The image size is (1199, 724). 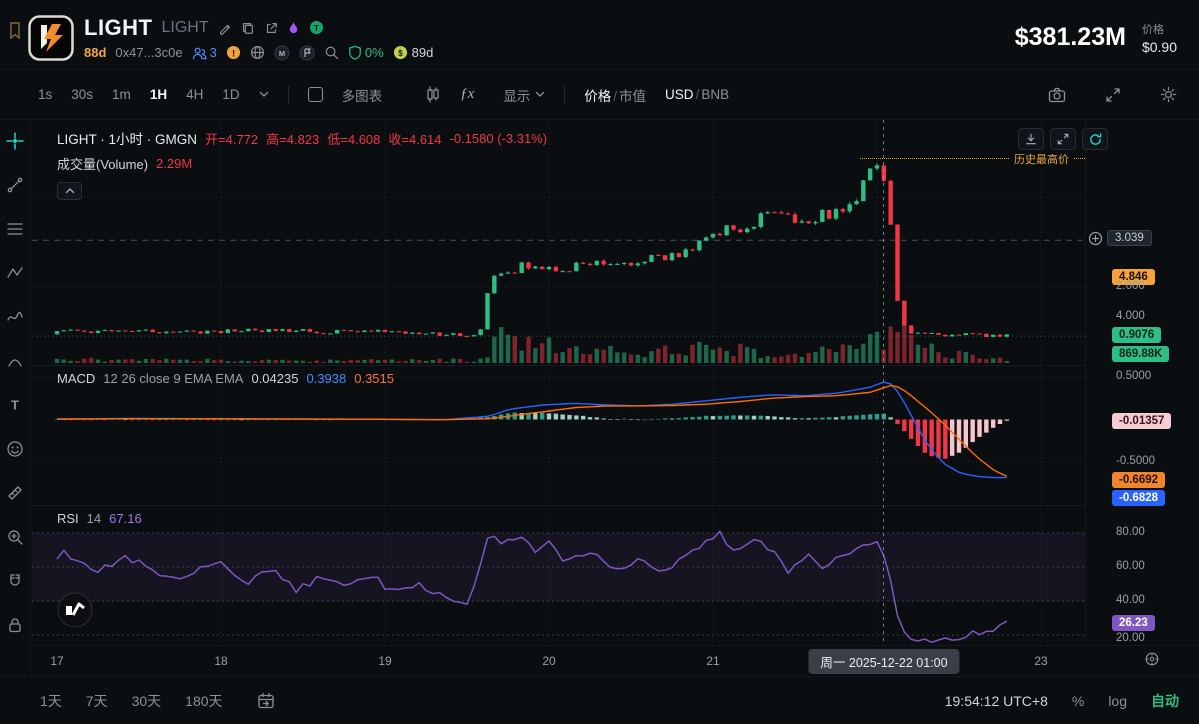 I want to click on legend-title: LIGHT · 1小时 · GMGN, so click(x=127, y=139).